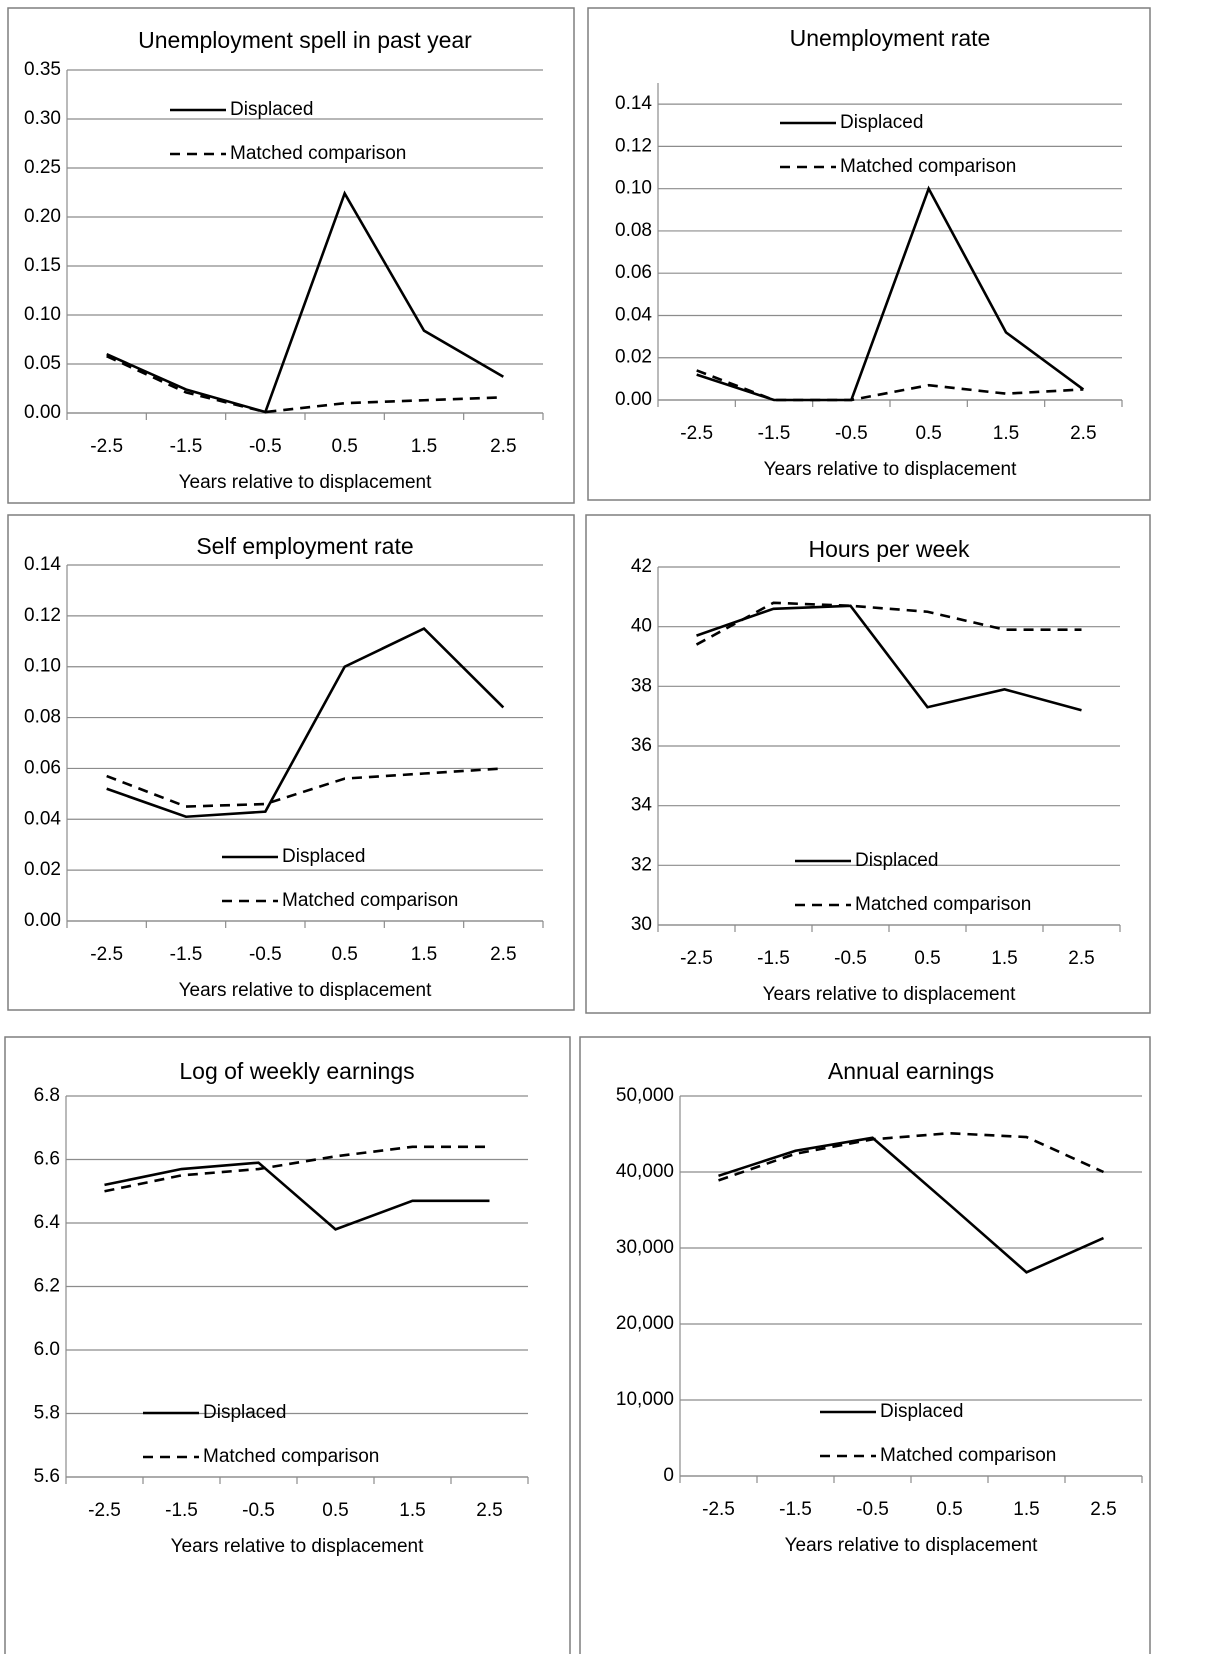  What do you see at coordinates (668, 1475) in the screenshot?
I see `y-tick-label: 0` at bounding box center [668, 1475].